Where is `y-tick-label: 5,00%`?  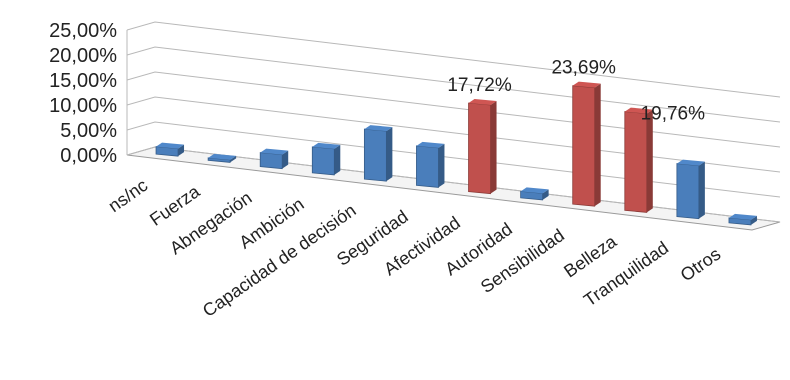
y-tick-label: 5,00% is located at coordinates (88, 131).